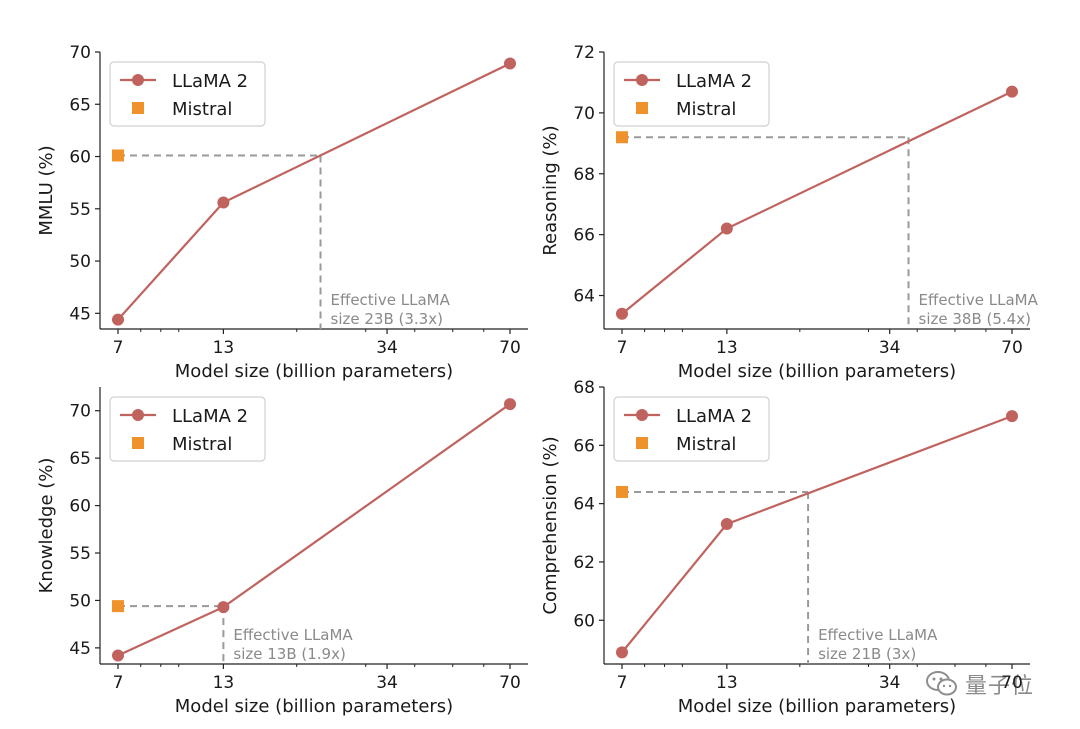  Describe the element at coordinates (46, 526) in the screenshot. I see `y-axis-label: Knowledge (%)` at that location.